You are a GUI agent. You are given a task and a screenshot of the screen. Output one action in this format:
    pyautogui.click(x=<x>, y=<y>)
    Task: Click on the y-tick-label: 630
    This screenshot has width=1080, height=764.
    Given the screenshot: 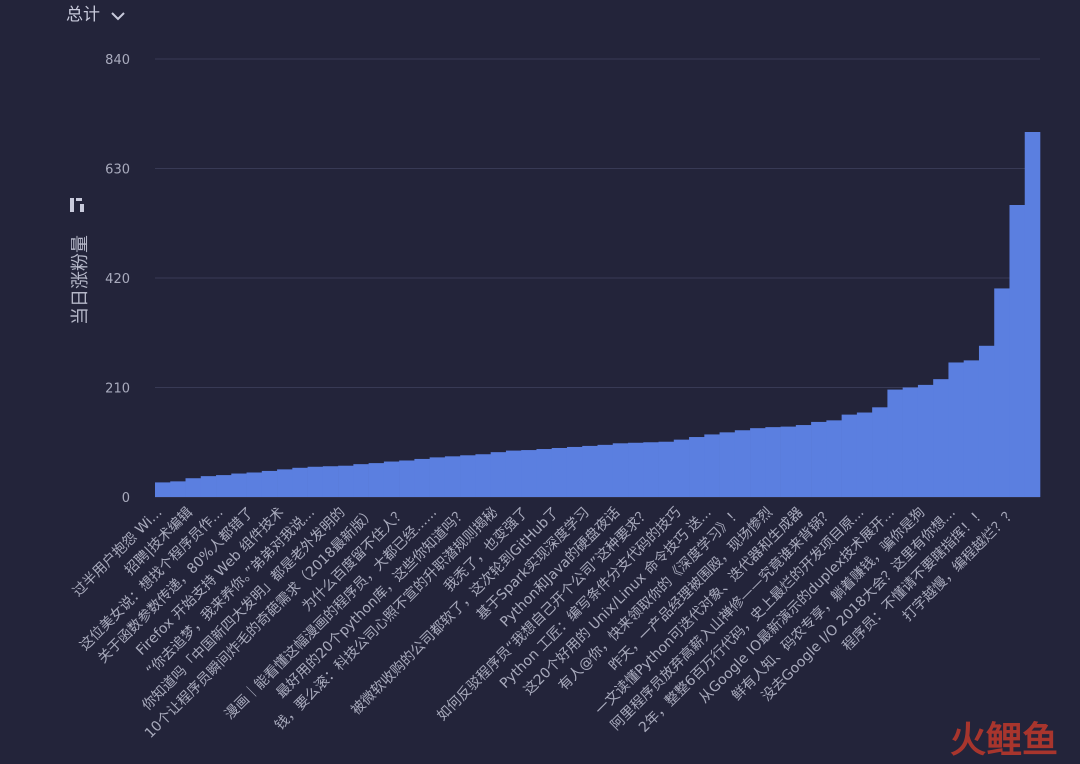 What is the action you would take?
    pyautogui.click(x=117, y=170)
    